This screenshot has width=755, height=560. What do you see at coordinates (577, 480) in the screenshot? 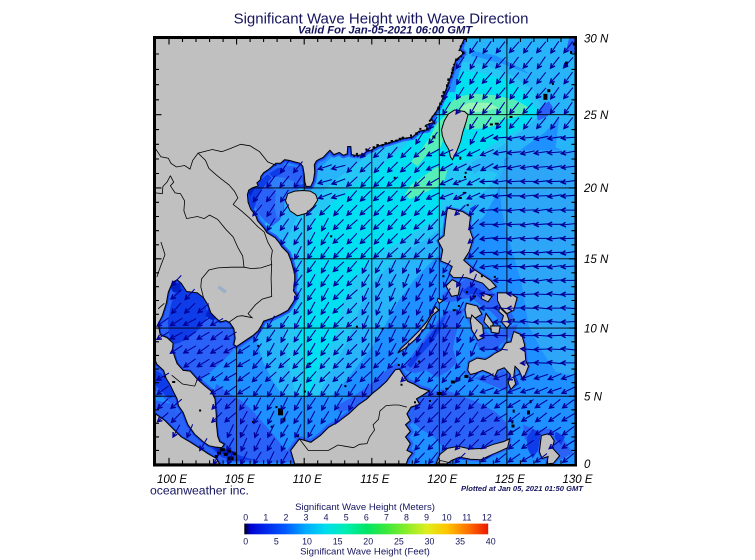
I see `svg-text: 130 E` at bounding box center [577, 480].